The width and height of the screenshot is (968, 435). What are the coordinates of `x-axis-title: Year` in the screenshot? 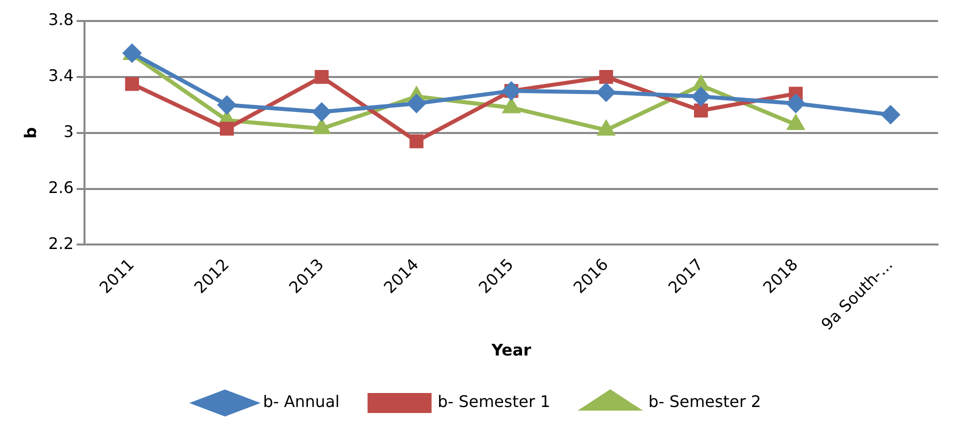 It's located at (511, 350).